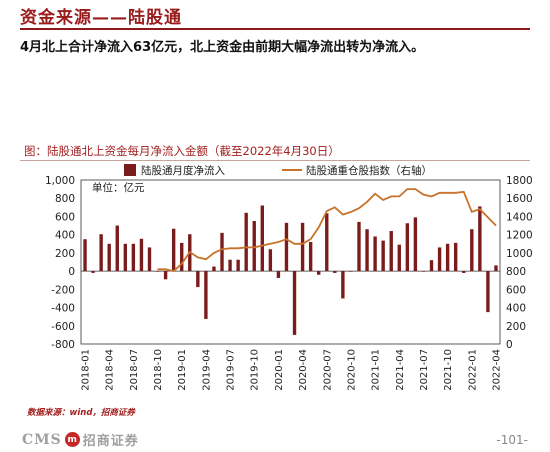  I want to click on y-right-tick-label: 1800, so click(519, 181).